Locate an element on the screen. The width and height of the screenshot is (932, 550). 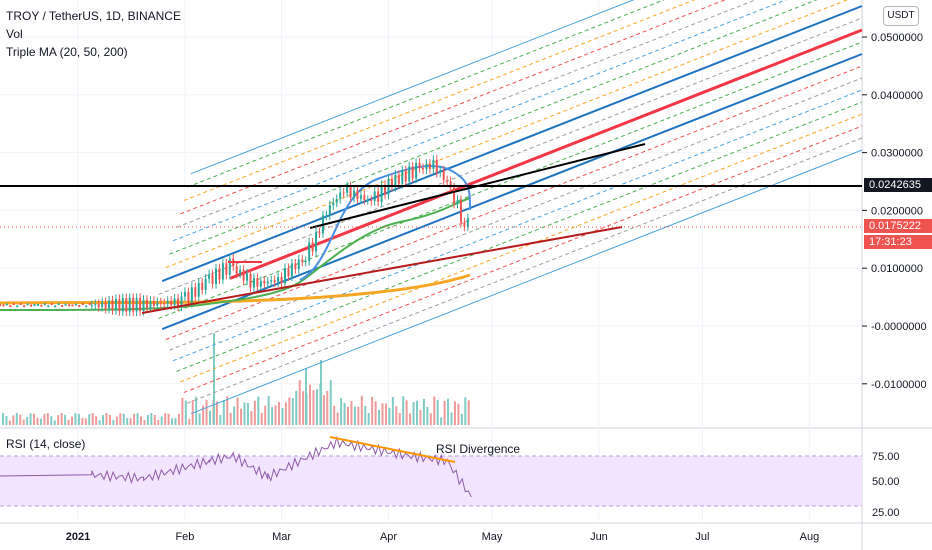
rsi-divergence-line is located at coordinates (392, 449).